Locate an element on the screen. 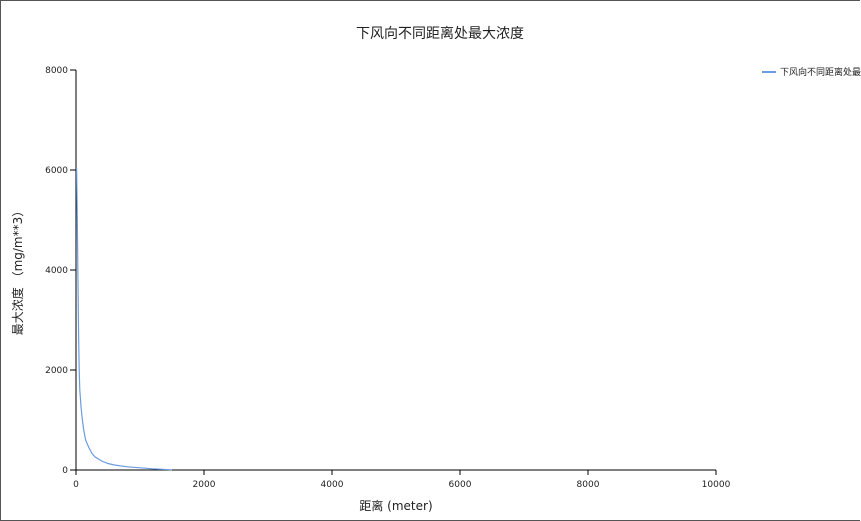 The image size is (861, 521). x-tick-label: 4000 is located at coordinates (332, 485).